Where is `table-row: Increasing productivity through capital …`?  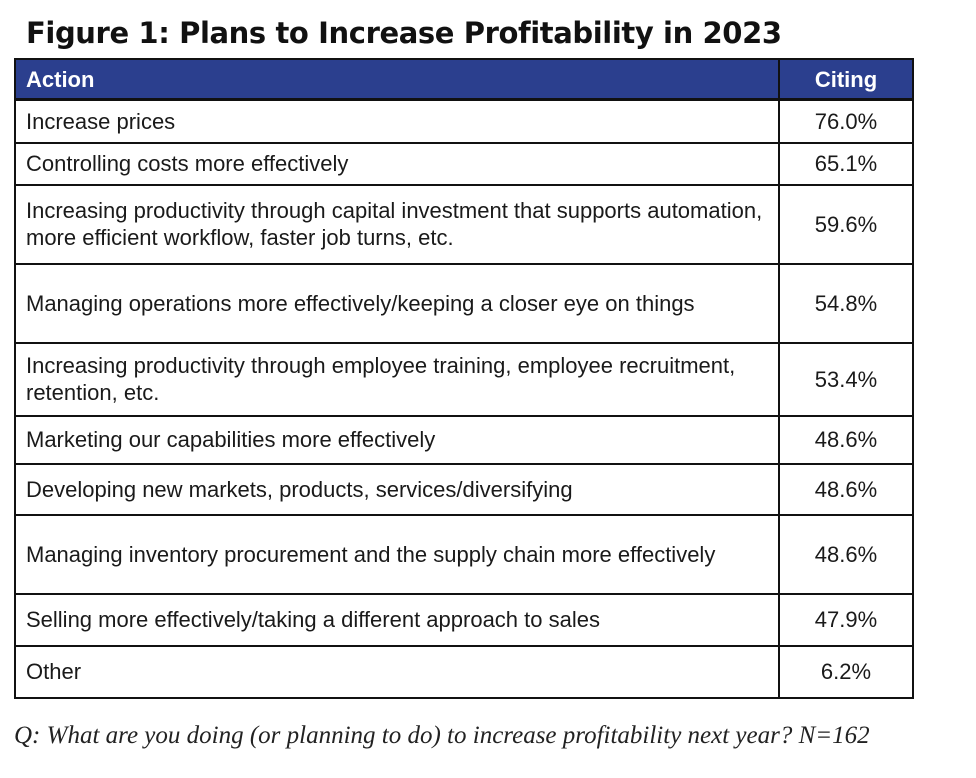
table-row: Increasing productivity through capital … is located at coordinates (464, 224).